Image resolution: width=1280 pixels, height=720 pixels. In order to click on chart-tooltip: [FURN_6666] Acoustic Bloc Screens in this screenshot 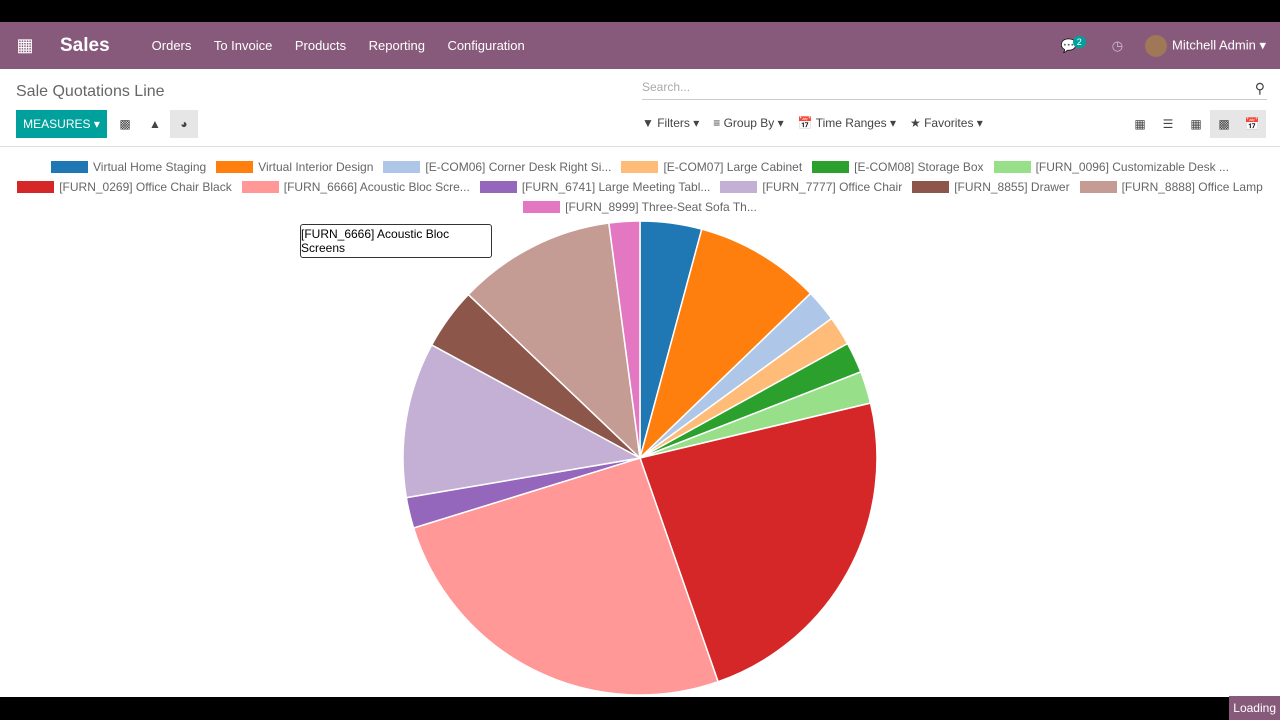, I will do `click(396, 241)`.